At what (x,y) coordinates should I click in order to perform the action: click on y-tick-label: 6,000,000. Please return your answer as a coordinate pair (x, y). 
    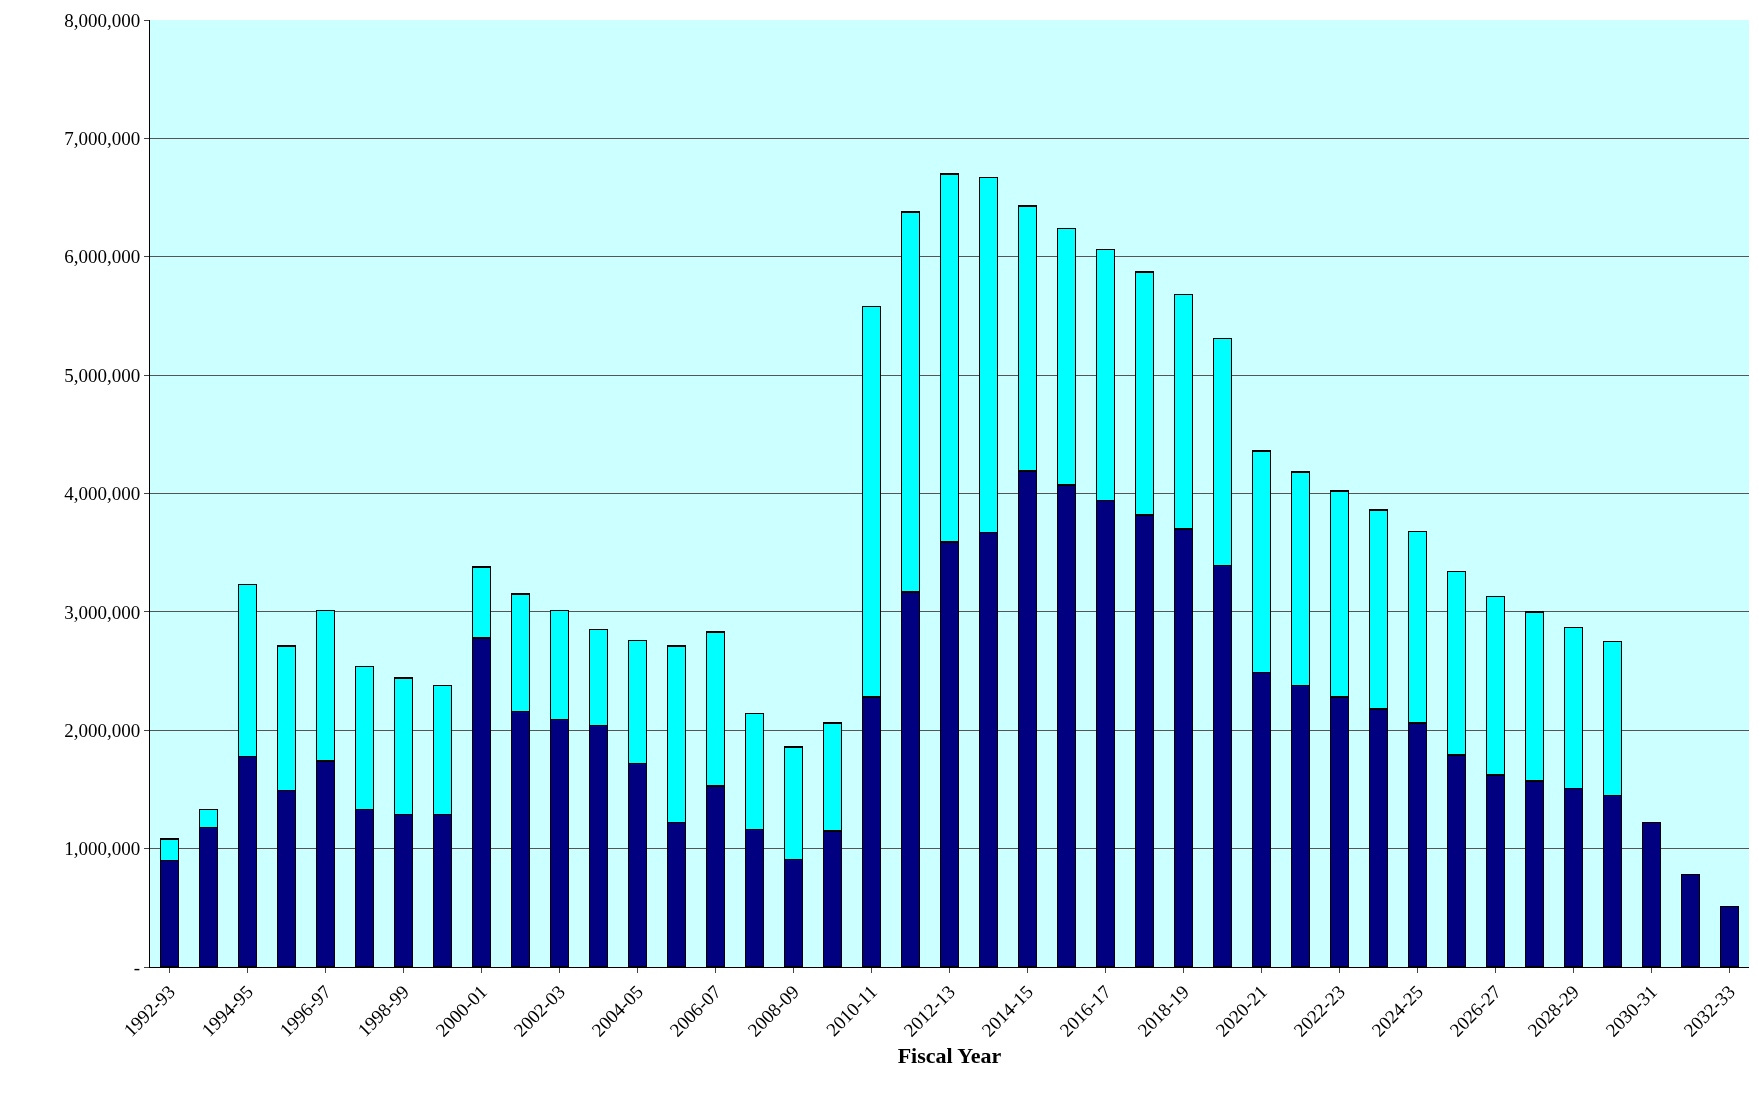
    Looking at the image, I should click on (102, 257).